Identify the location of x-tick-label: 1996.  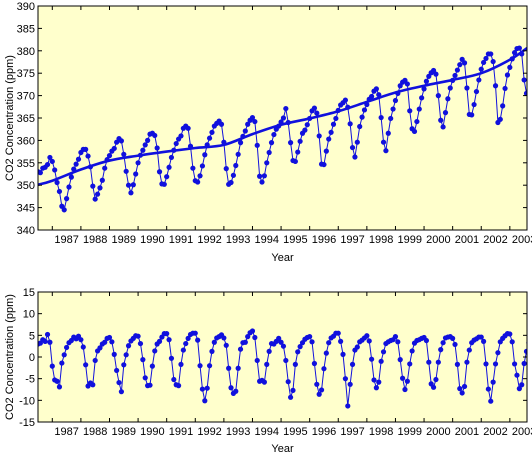
(324, 240).